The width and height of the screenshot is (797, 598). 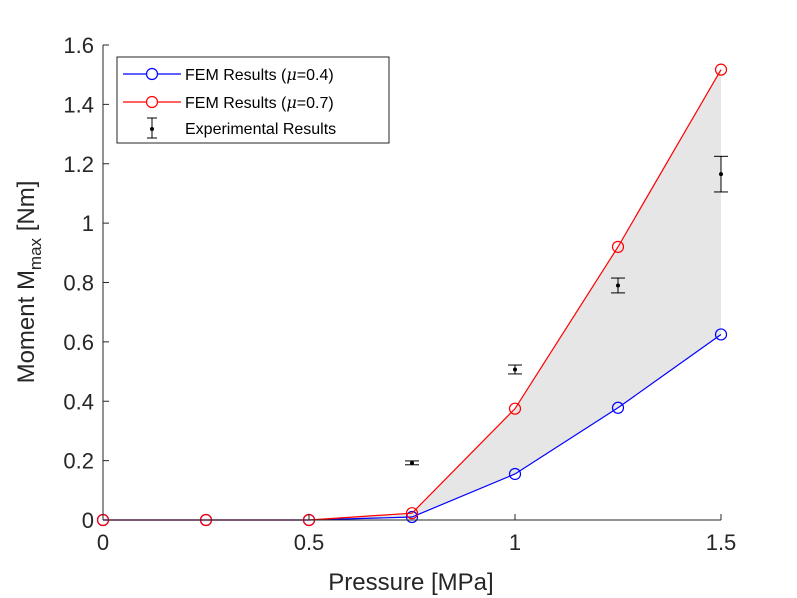 What do you see at coordinates (152, 128) in the screenshot?
I see `legend-marker-experimental` at bounding box center [152, 128].